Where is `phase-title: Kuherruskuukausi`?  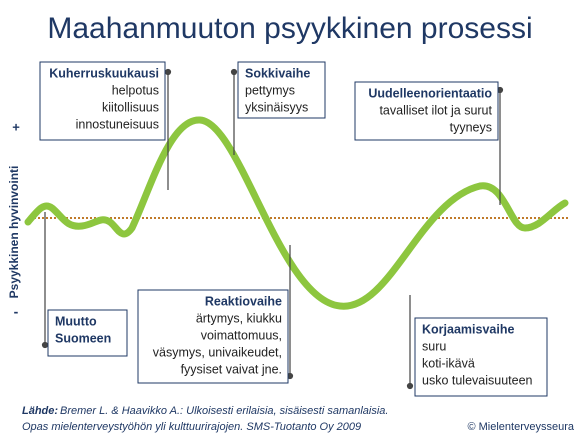
phase-title: Kuherruskuukausi is located at coordinates (104, 73).